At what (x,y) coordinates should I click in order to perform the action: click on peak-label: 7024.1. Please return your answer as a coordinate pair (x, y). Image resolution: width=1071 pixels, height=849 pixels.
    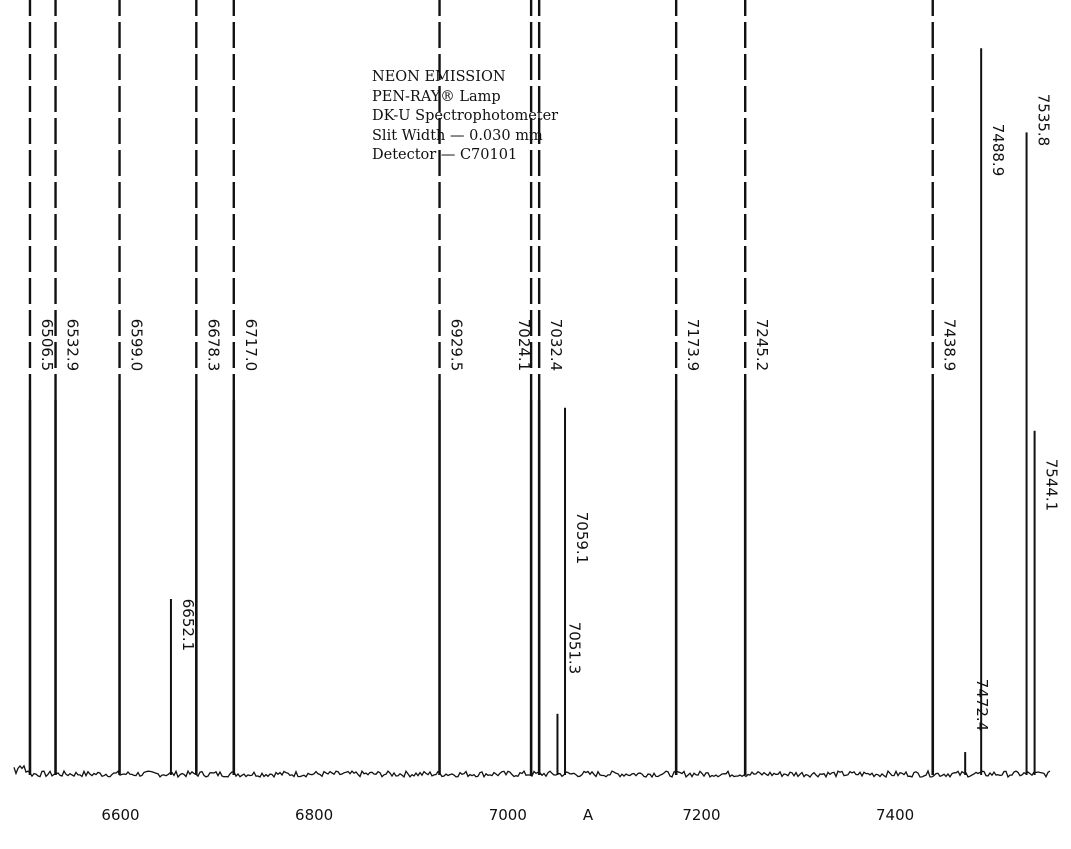
    Looking at the image, I should click on (524, 345).